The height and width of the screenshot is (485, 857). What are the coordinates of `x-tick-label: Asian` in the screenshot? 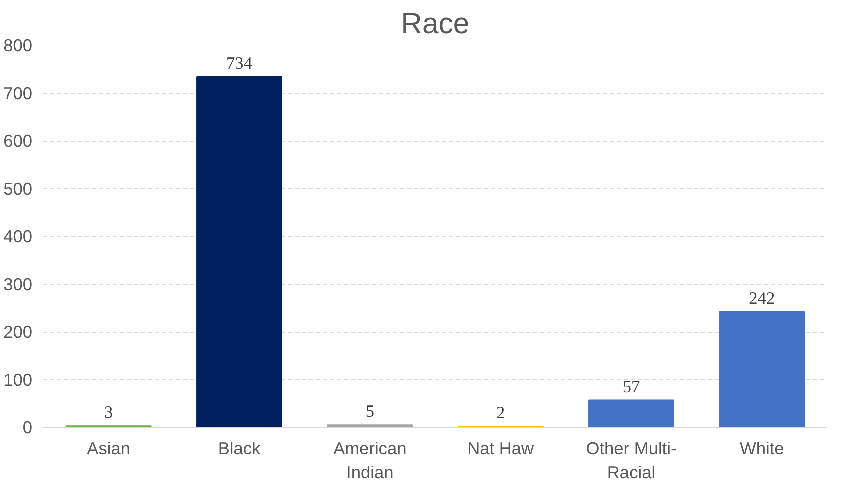 It's located at (109, 448).